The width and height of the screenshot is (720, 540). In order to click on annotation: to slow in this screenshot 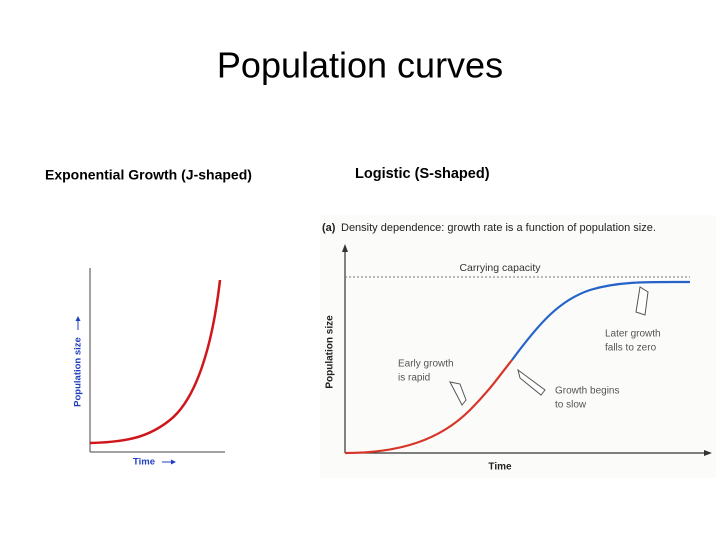, I will do `click(571, 405)`.